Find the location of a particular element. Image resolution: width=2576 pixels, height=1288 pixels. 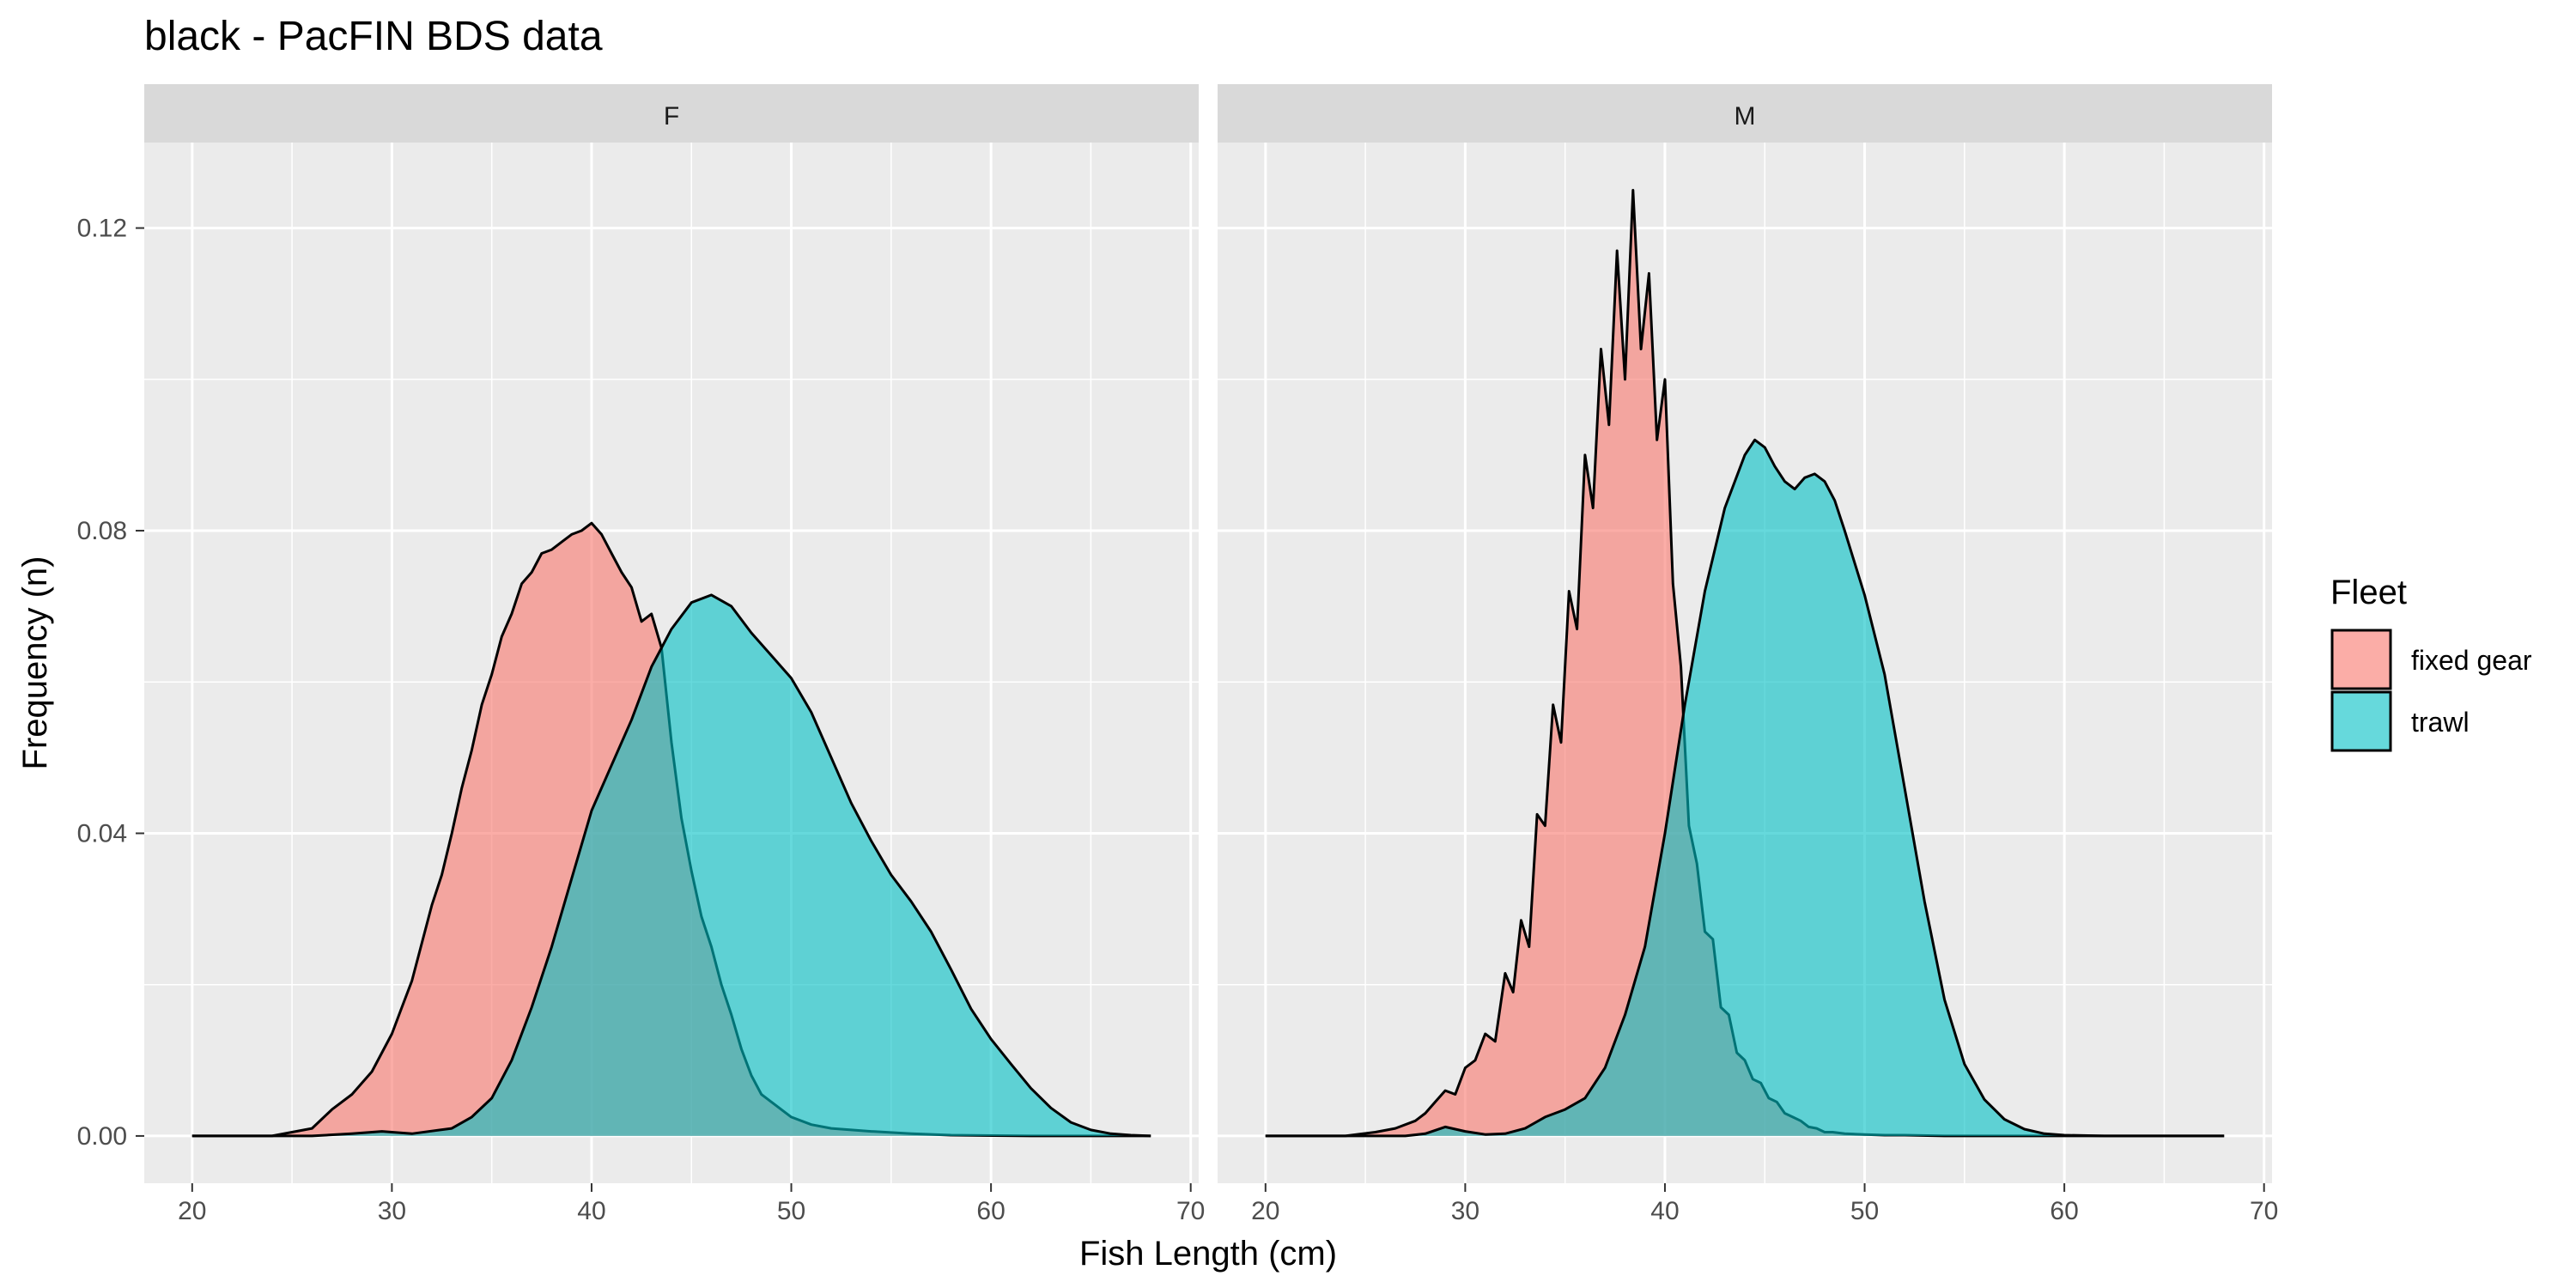

legend-title: Fleet is located at coordinates (2368, 592).